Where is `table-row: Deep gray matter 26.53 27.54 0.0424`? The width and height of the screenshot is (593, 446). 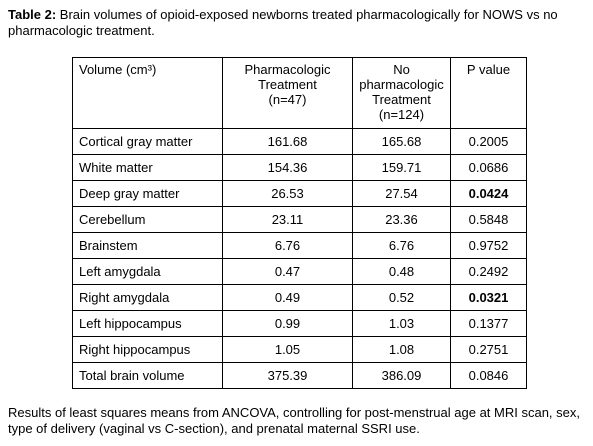 table-row: Deep gray matter 26.53 27.54 0.0424 is located at coordinates (299, 193).